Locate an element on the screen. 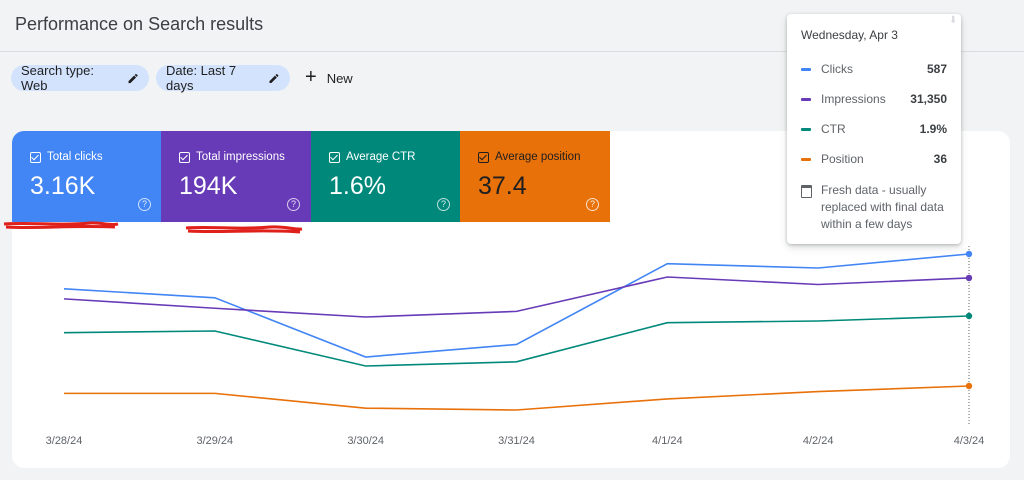  highlight-point-clicks is located at coordinates (969, 254).